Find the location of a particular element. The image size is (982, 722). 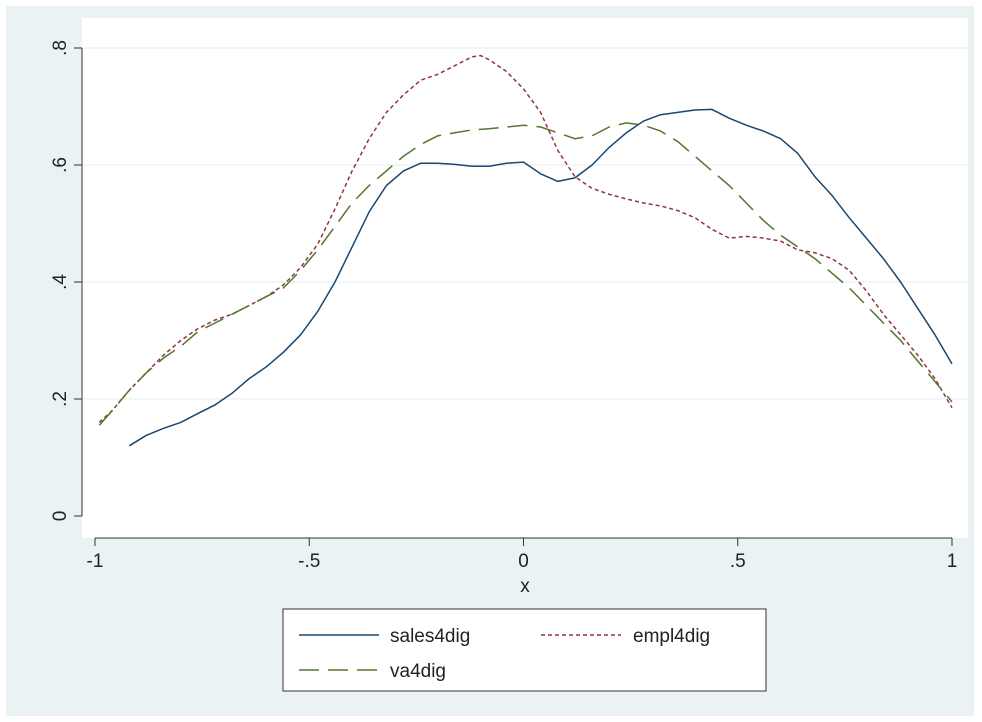

legend-label-empl4dig: empl4dig is located at coordinates (671, 636).